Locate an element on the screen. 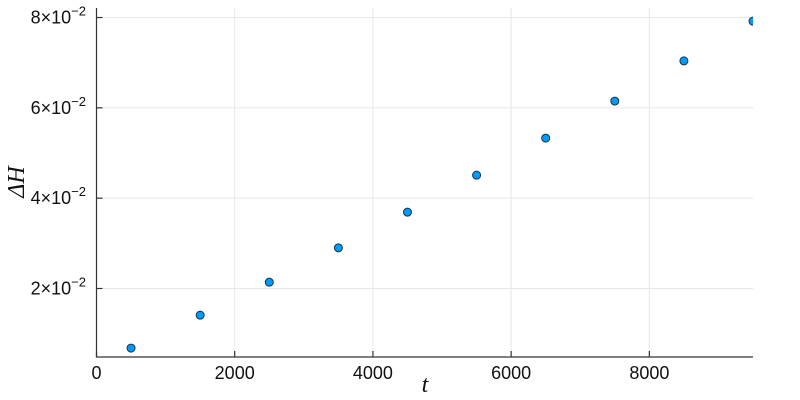 This screenshot has height=400, width=800. y-tick-label: 8×10⁻² is located at coordinates (58, 16).